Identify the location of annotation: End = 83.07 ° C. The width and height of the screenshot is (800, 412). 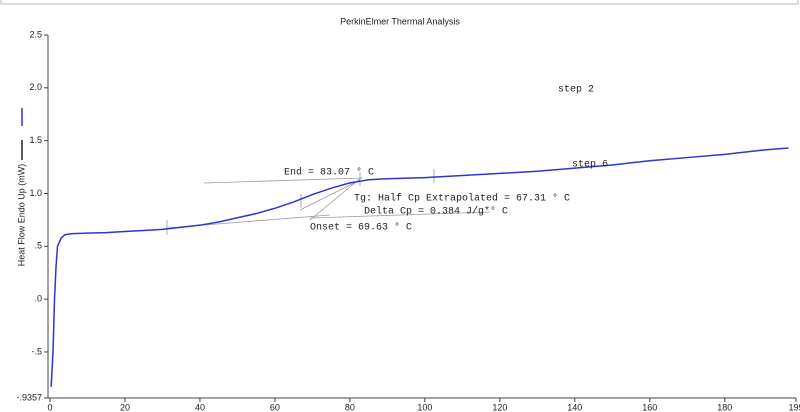
(329, 173).